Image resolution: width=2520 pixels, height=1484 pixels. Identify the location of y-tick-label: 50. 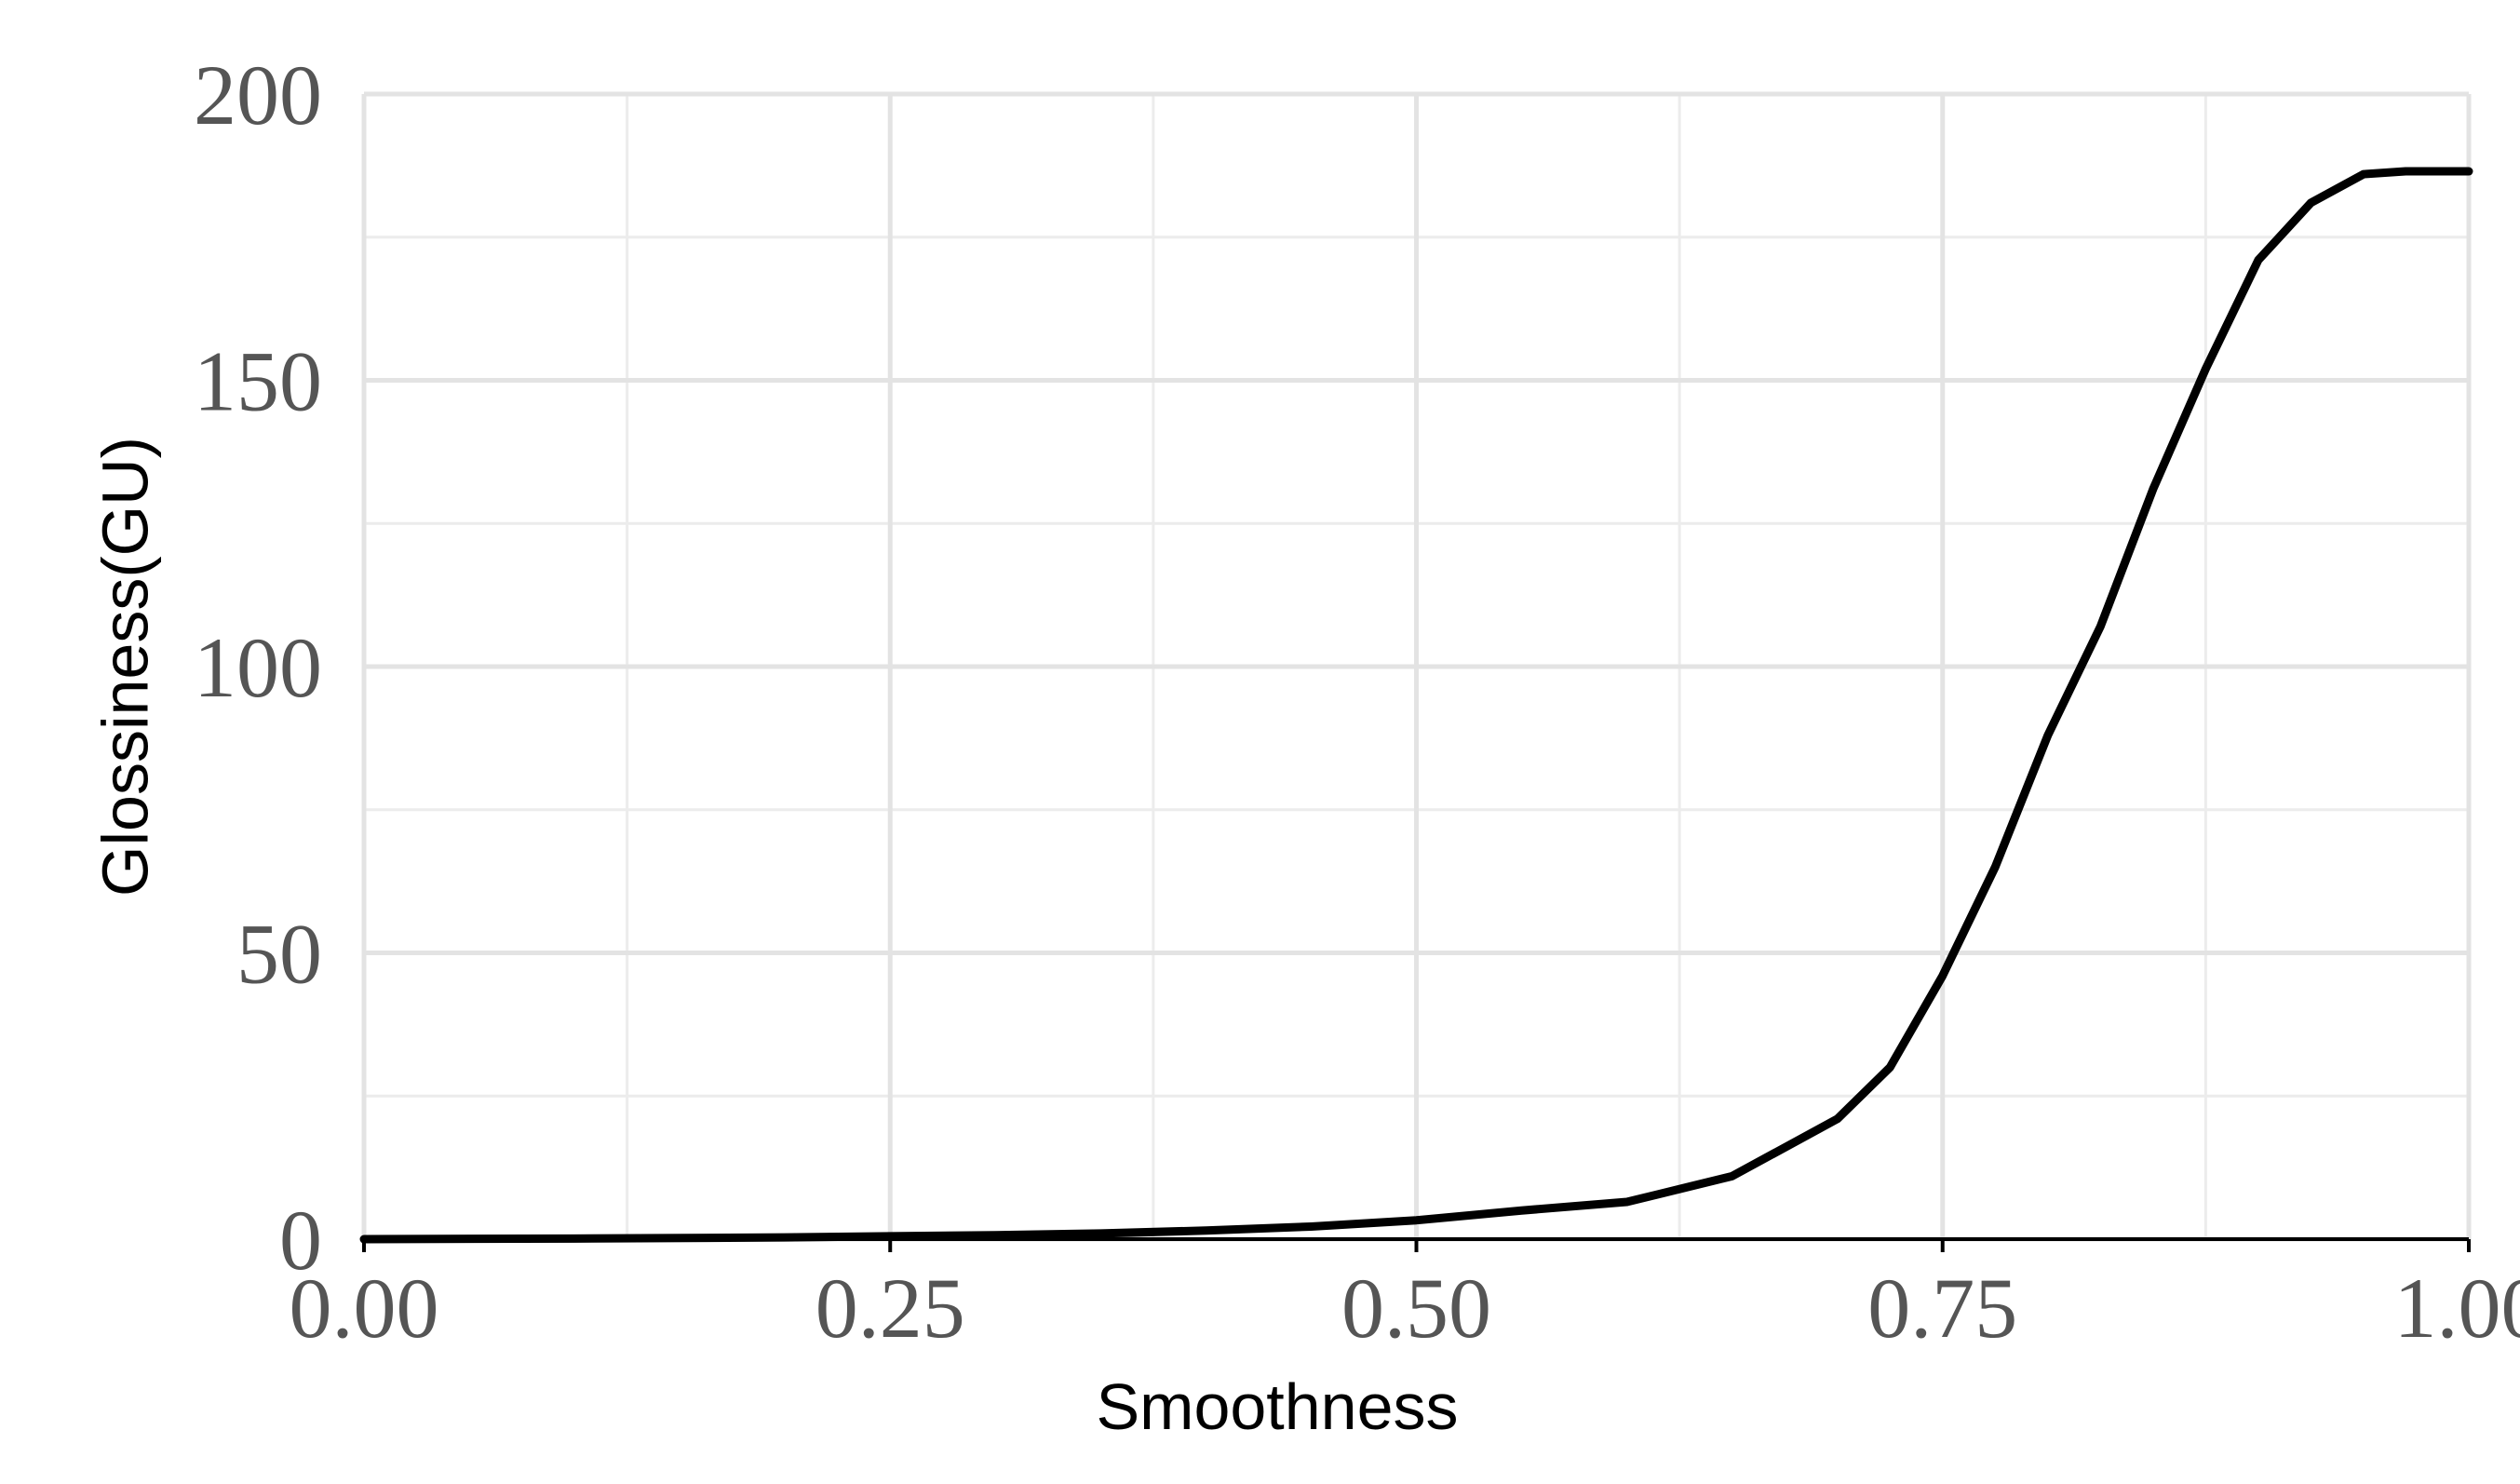
(279, 954).